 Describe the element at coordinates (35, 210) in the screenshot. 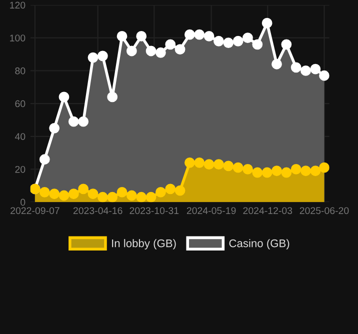

I see `x-tick-label: 2022-09-07` at that location.